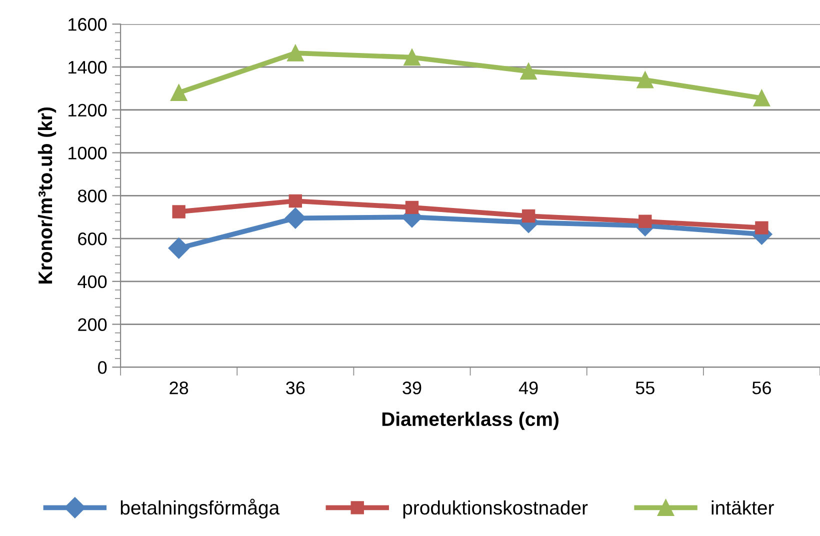 The image size is (820, 536). What do you see at coordinates (47, 195) in the screenshot?
I see `y-axis-title: Kronor/m³to.ub (kr)` at bounding box center [47, 195].